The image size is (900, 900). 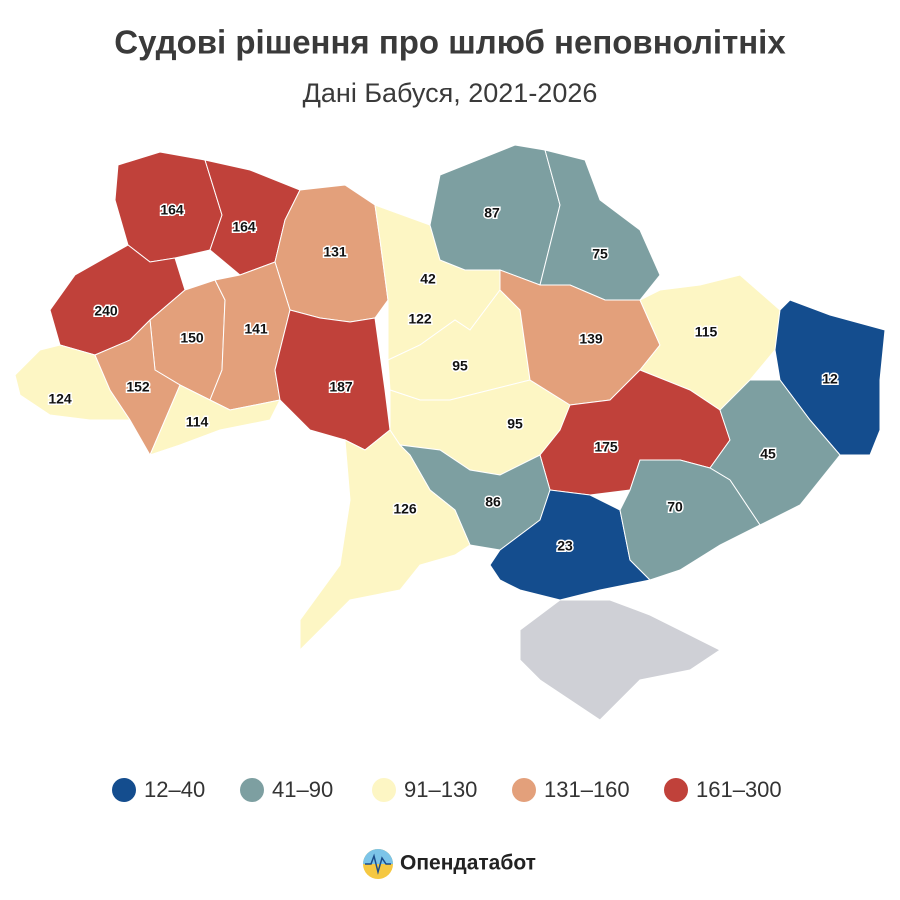 What do you see at coordinates (706, 332) in the screenshot?
I see `region-value: 115` at bounding box center [706, 332].